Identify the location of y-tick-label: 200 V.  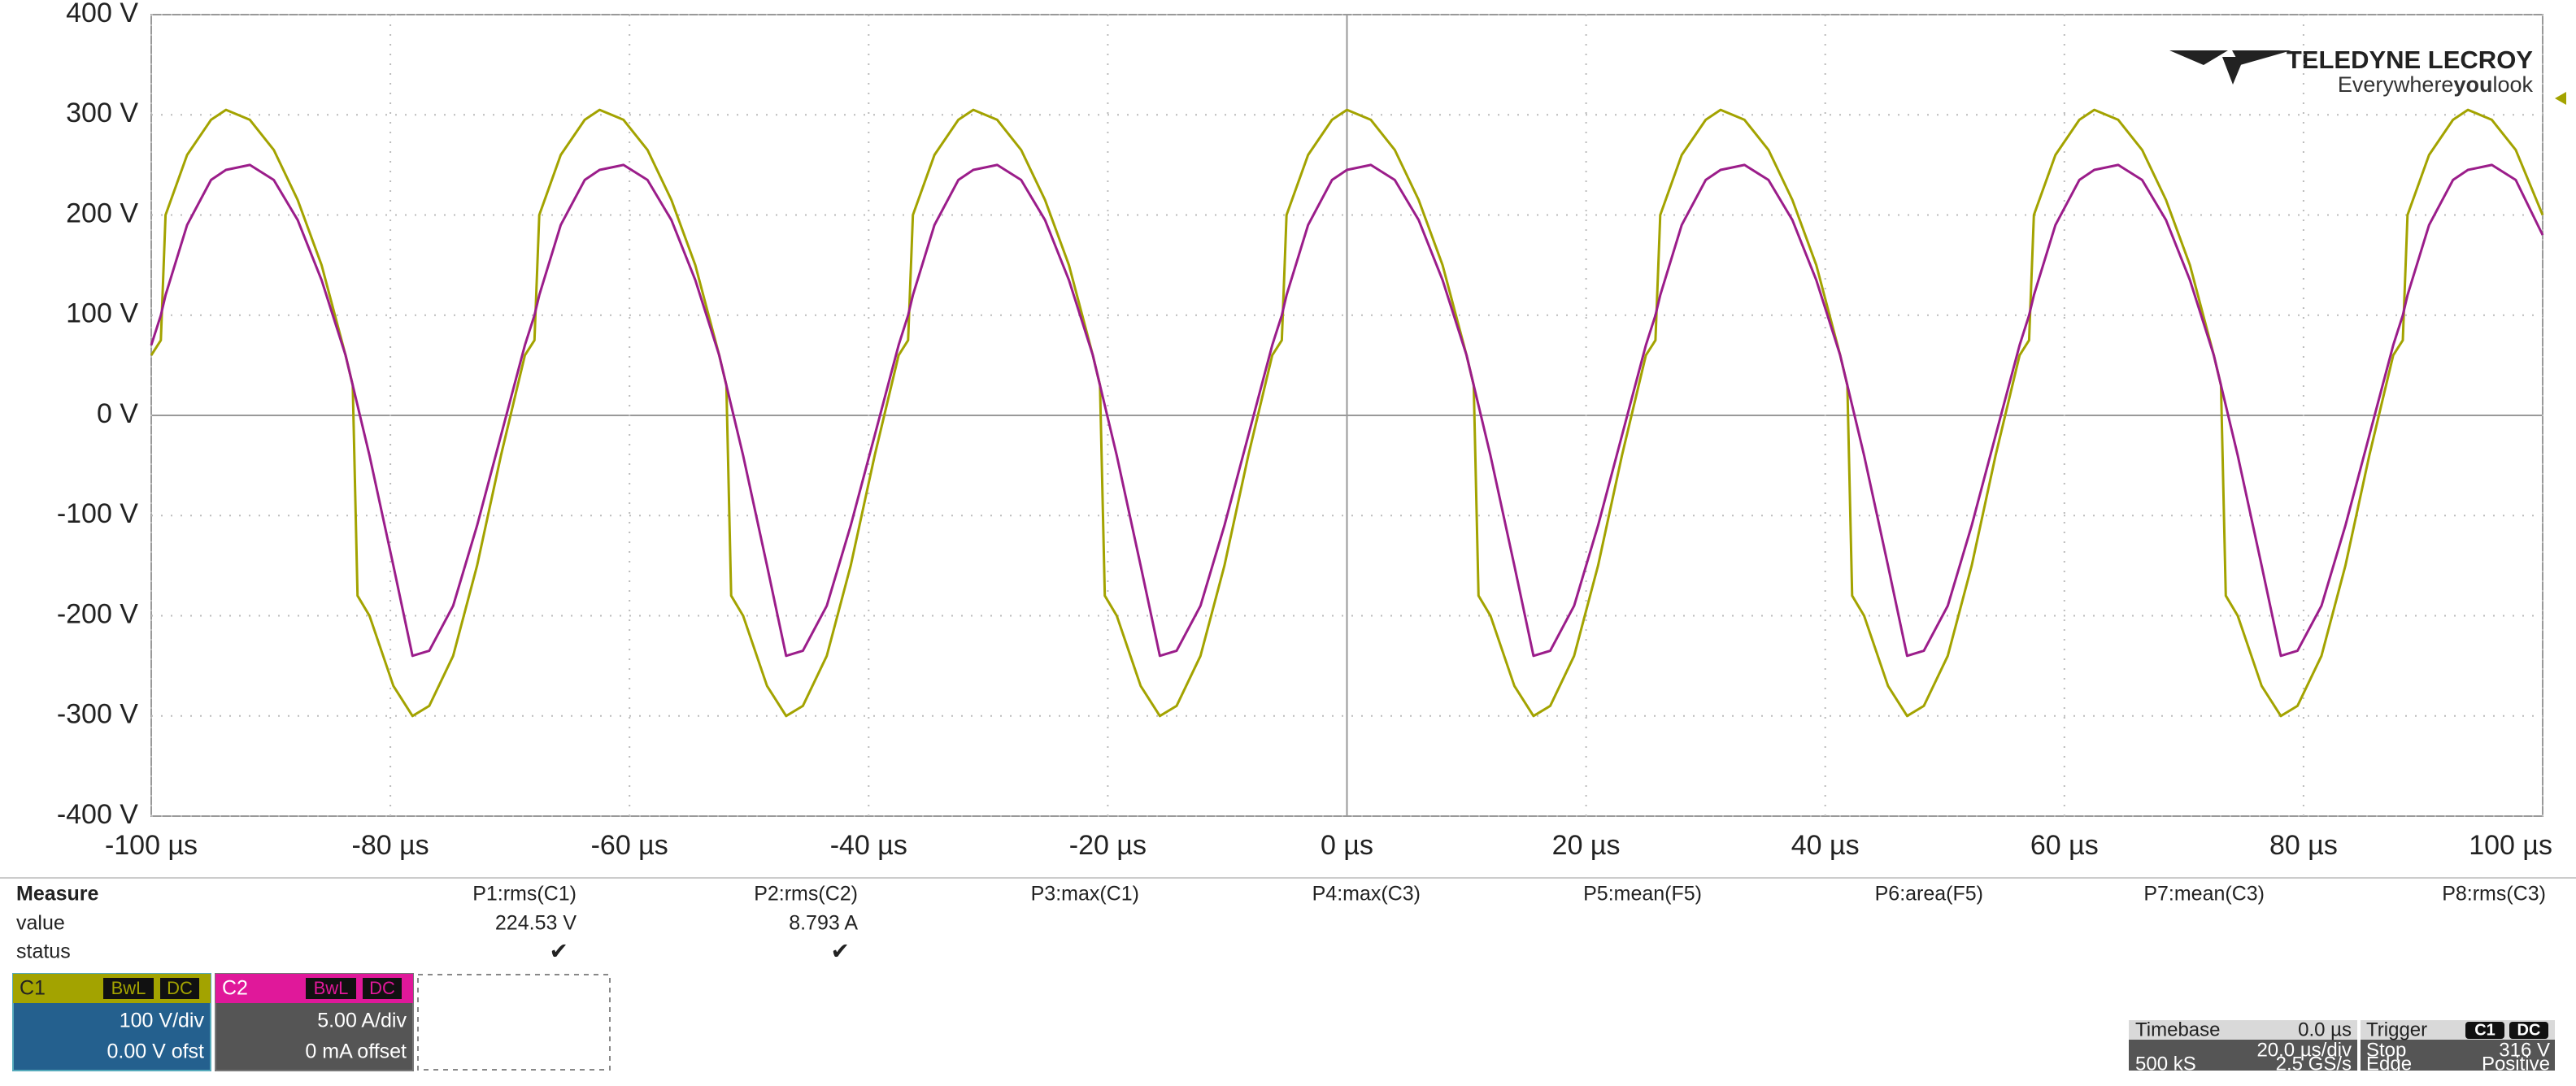
(102, 213).